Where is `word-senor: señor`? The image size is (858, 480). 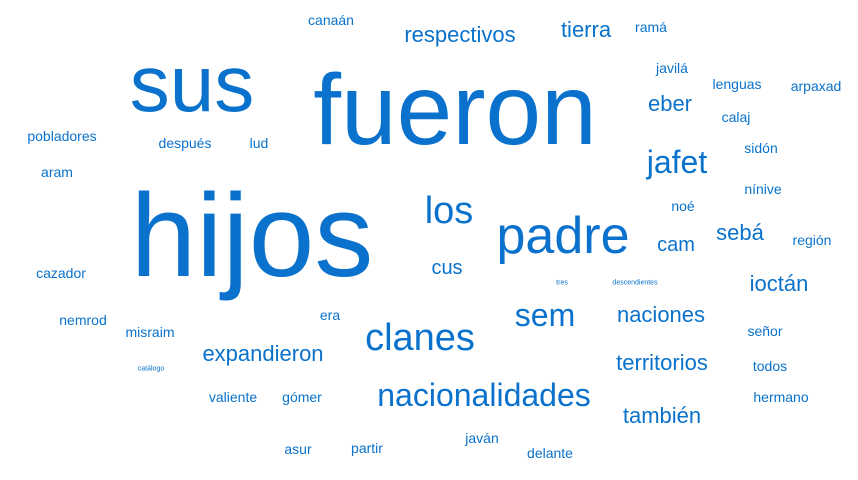
word-senor: señor is located at coordinates (765, 331).